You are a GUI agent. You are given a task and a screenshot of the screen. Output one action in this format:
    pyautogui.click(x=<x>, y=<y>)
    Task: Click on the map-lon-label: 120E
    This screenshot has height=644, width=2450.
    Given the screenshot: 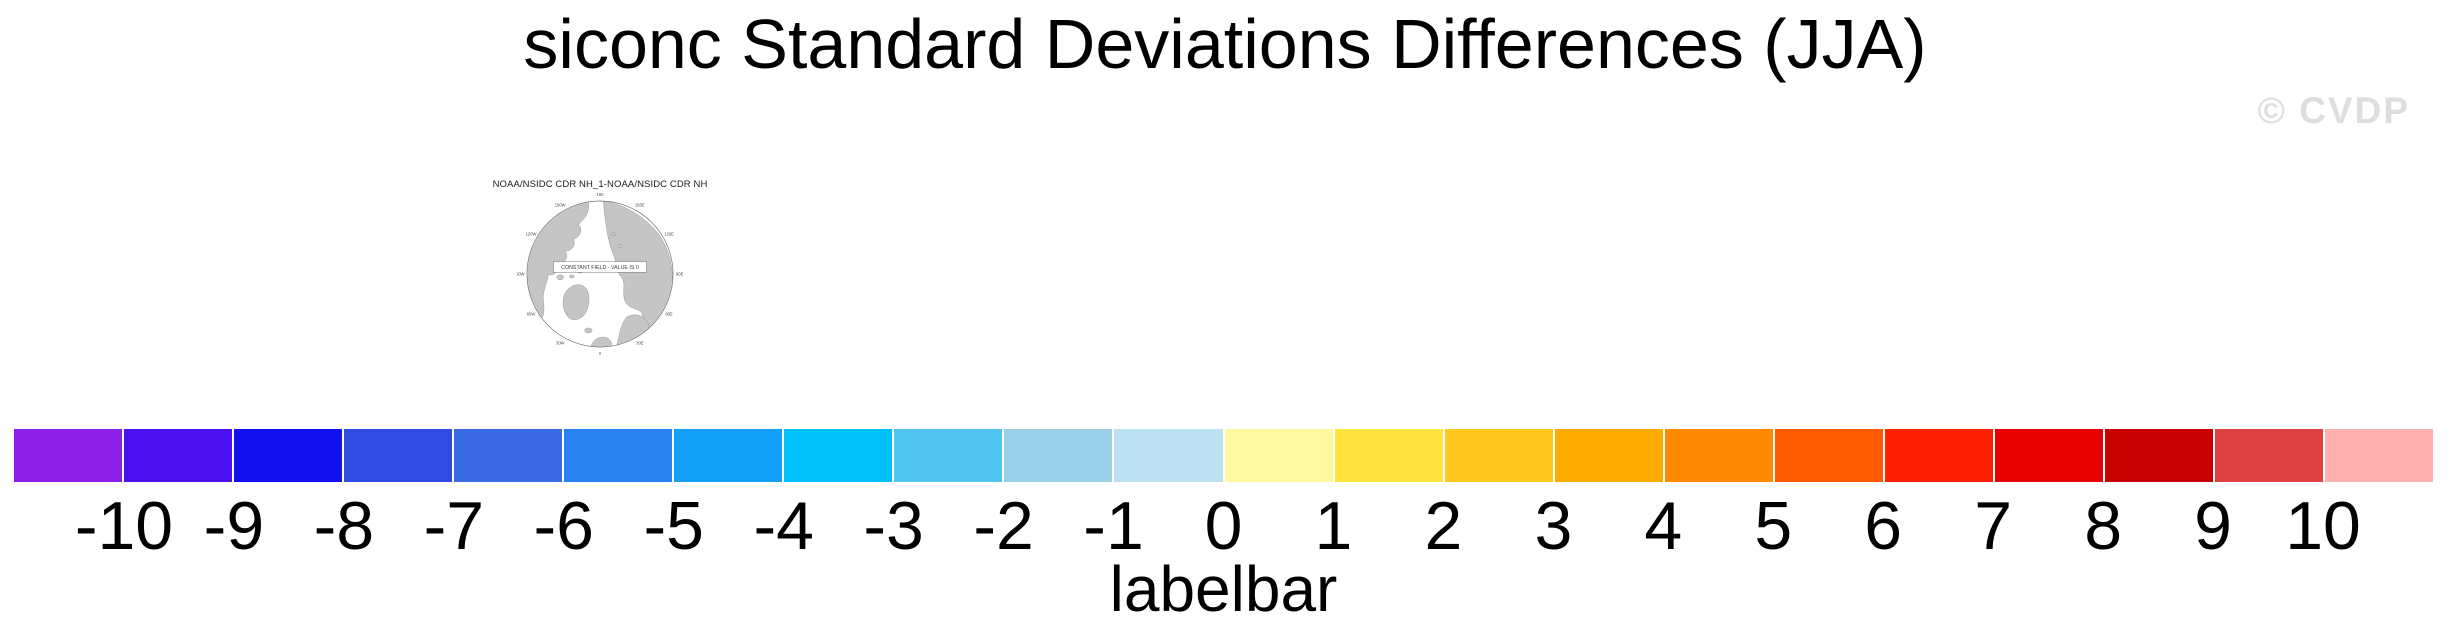 What is the action you would take?
    pyautogui.click(x=669, y=234)
    